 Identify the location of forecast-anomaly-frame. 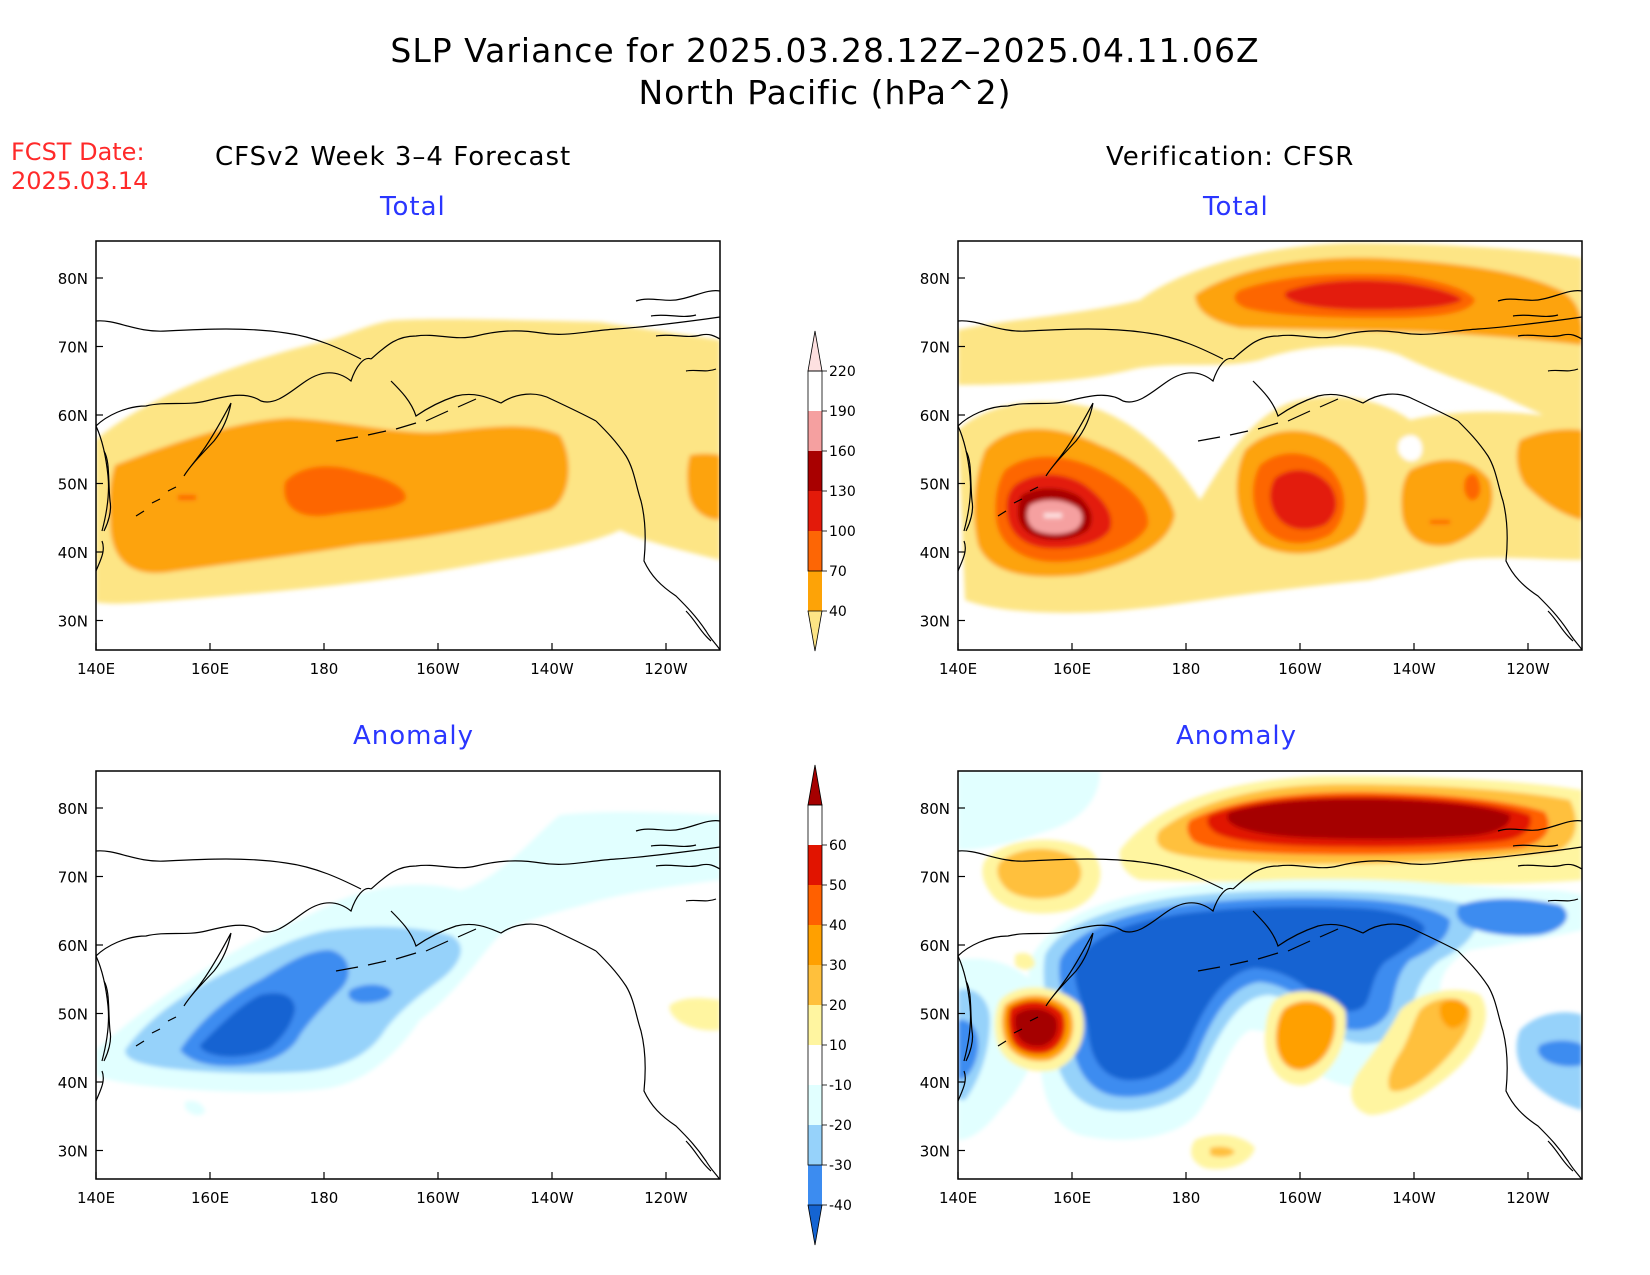
(408, 975).